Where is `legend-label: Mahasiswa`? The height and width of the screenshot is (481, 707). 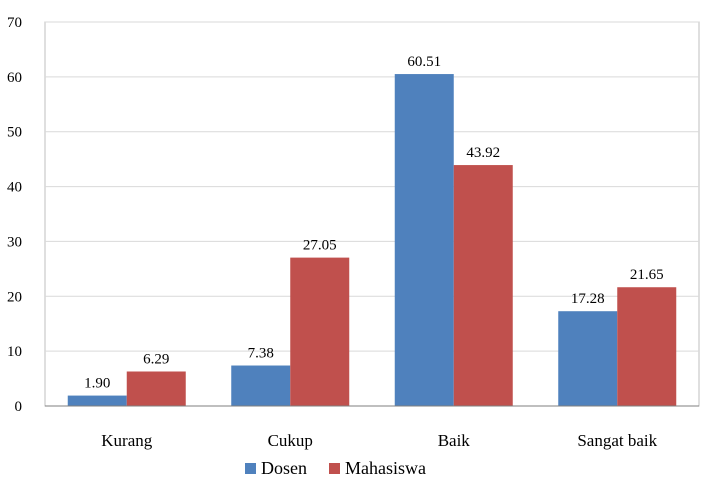 legend-label: Mahasiswa is located at coordinates (385, 468).